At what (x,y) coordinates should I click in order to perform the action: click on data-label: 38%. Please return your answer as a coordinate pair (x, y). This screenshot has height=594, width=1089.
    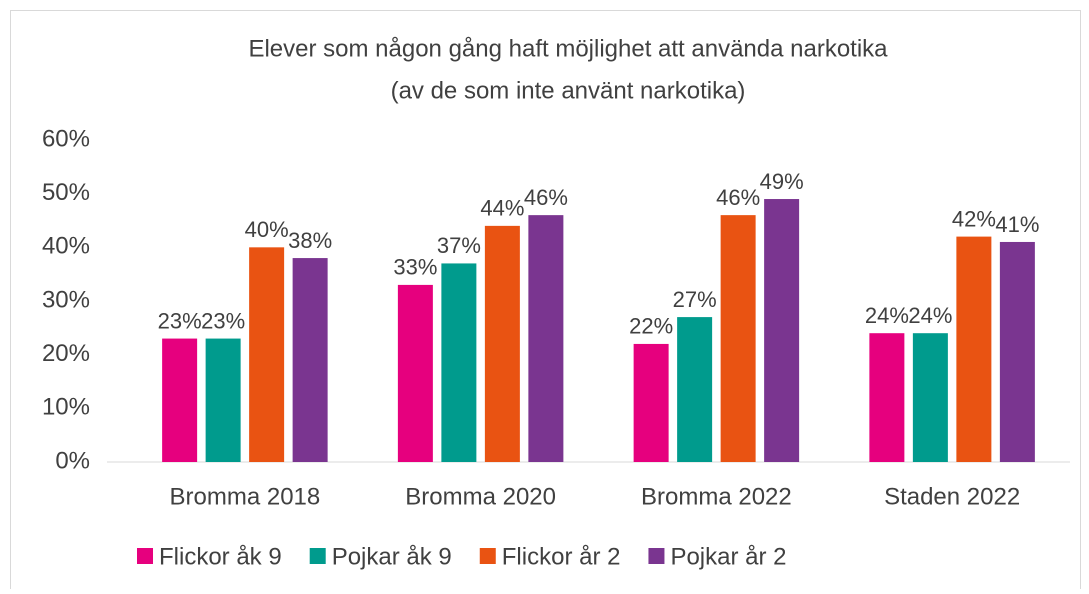
    Looking at the image, I should click on (310, 240).